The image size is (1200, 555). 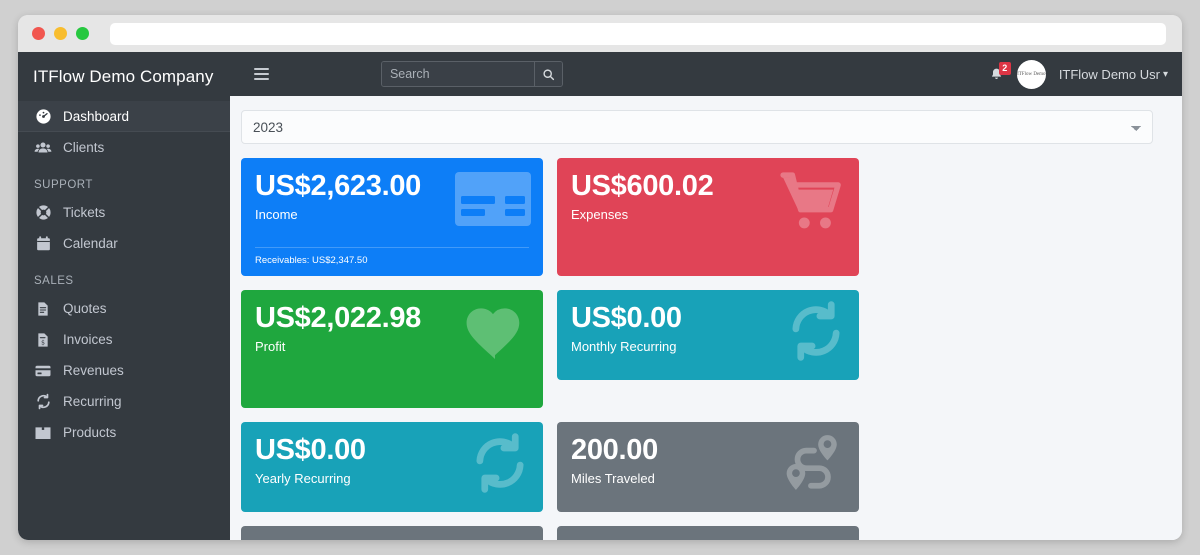 What do you see at coordinates (1109, 74) in the screenshot?
I see `user-menu-label: ITFlow Demo Usr` at bounding box center [1109, 74].